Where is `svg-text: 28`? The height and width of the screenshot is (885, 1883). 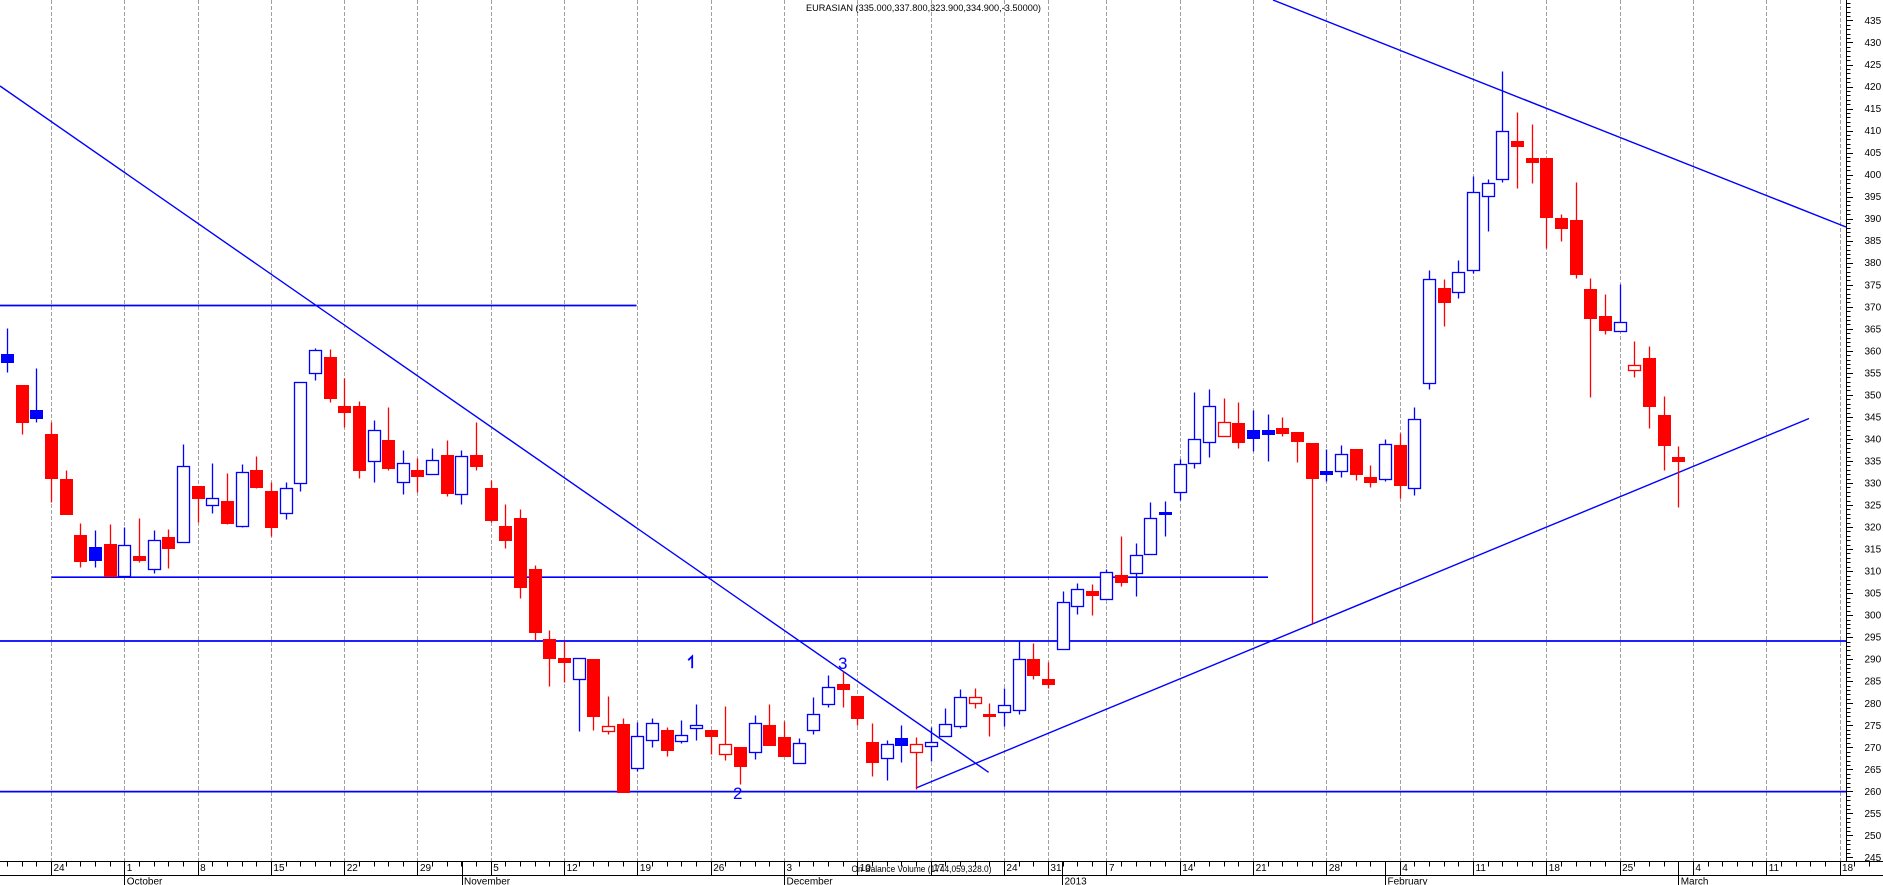 svg-text: 28 is located at coordinates (1335, 868).